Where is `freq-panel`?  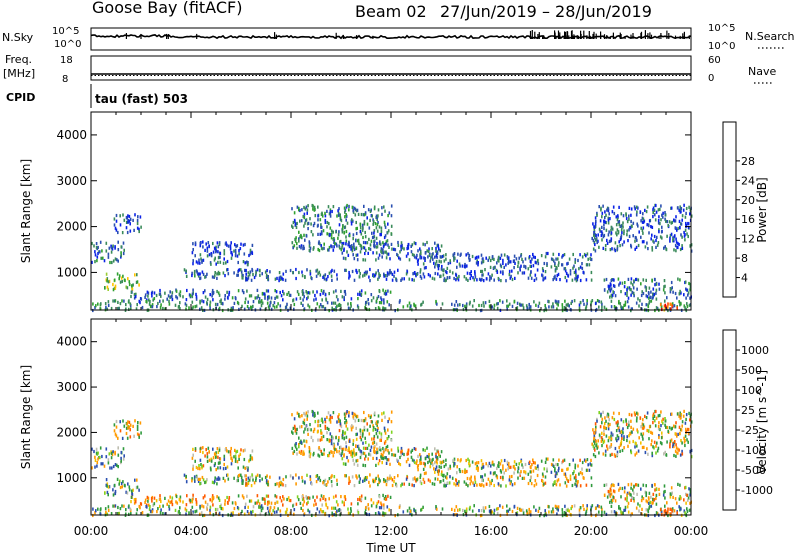 freq-panel is located at coordinates (391, 68).